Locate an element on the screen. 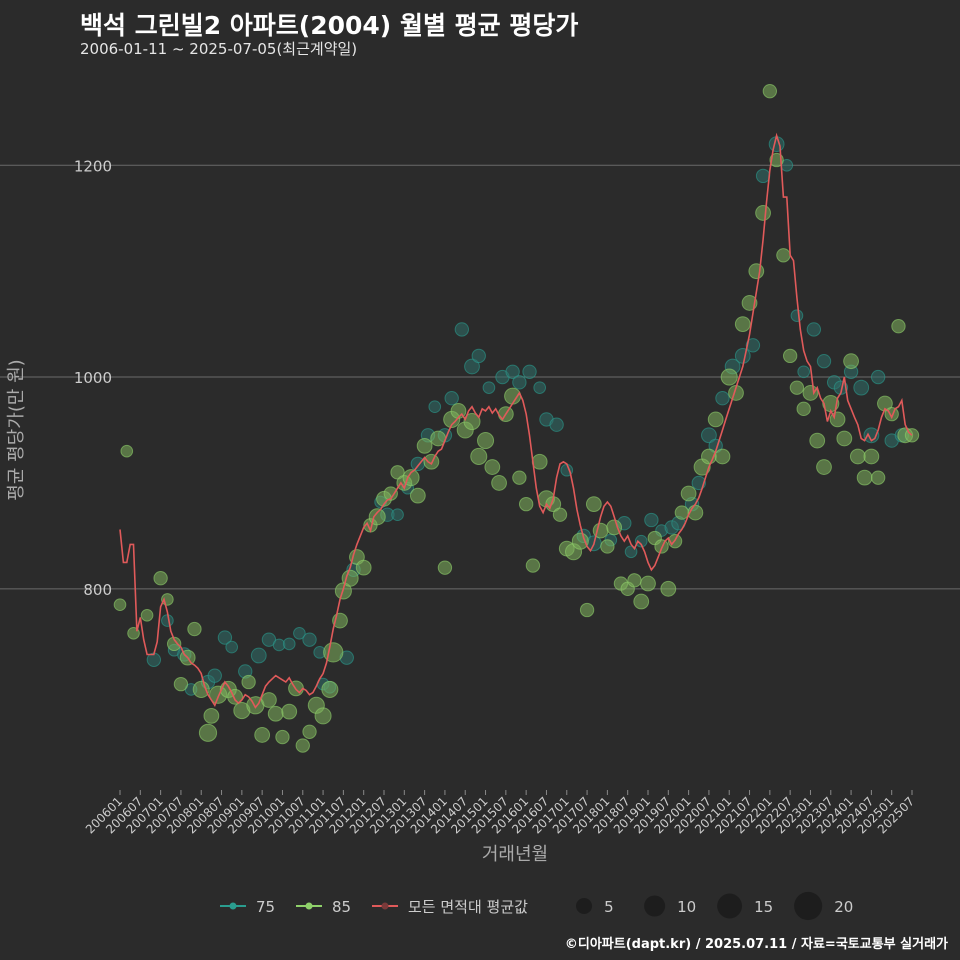  page-subtitle: 2006-01-11 ~ 2025-07-05(최근계약일) is located at coordinates (219, 49).